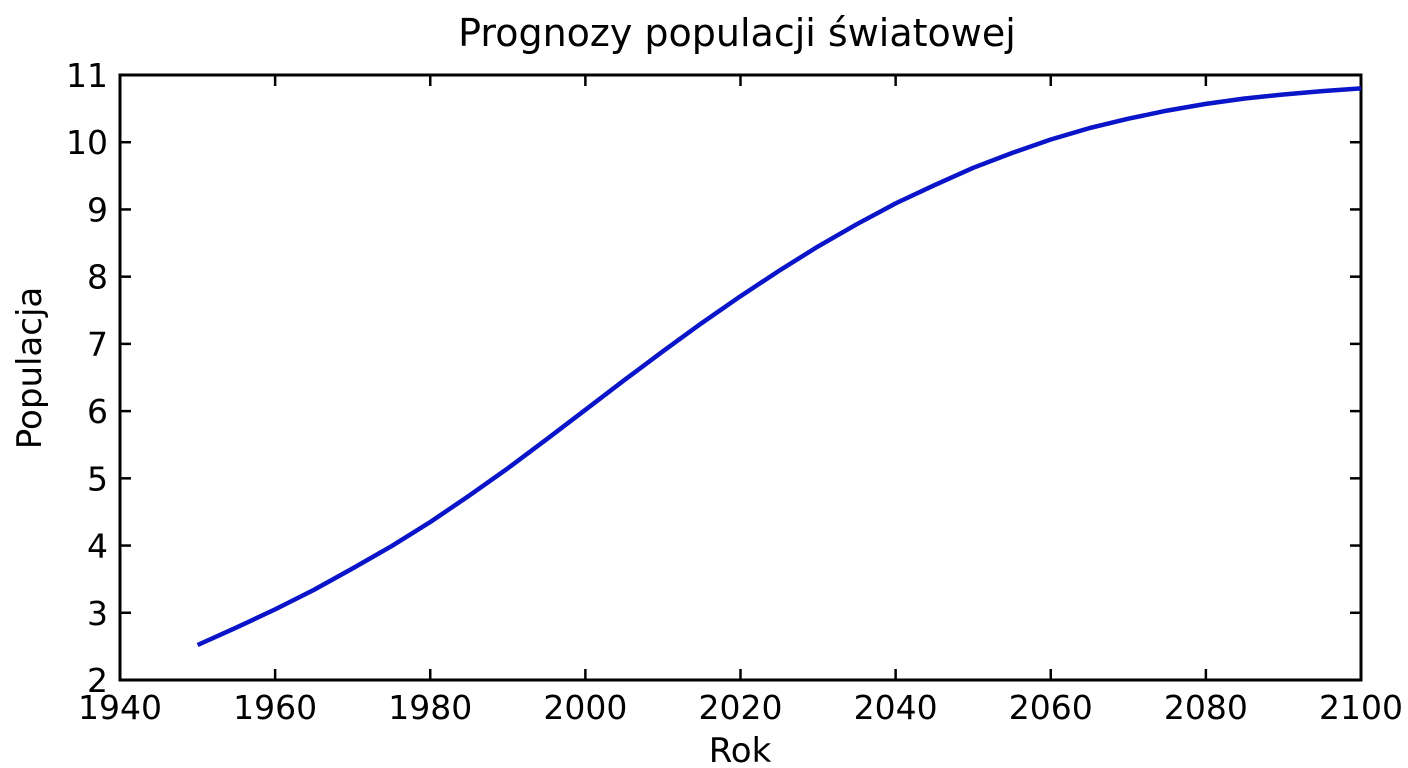 The width and height of the screenshot is (1408, 768). I want to click on x-tick-label: 2080, so click(1206, 707).